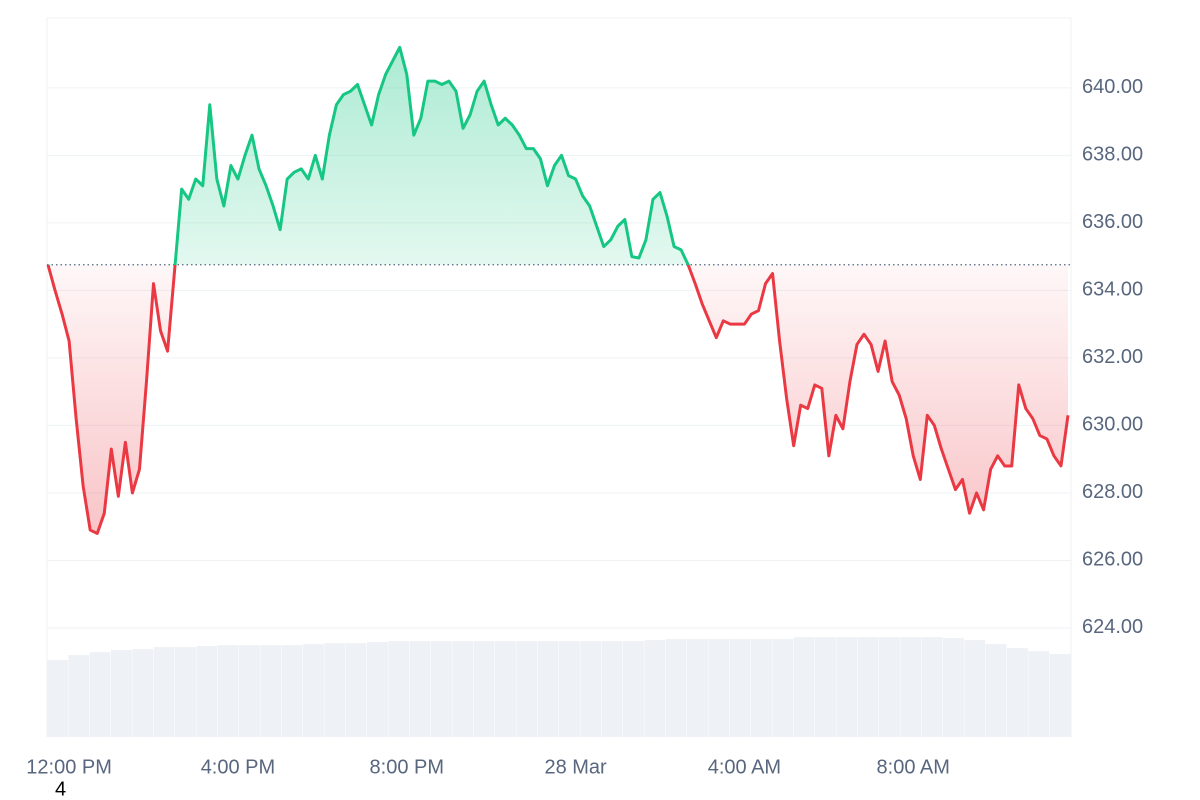 The height and width of the screenshot is (800, 1200). I want to click on y-tick-label: 624.00, so click(1112, 627).